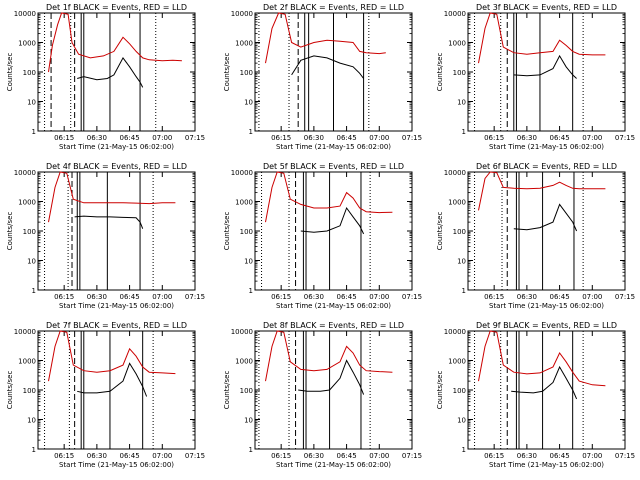  I want to click on chart-title: Det 1f BLACK = Events, RED = LLD, so click(116, 7).